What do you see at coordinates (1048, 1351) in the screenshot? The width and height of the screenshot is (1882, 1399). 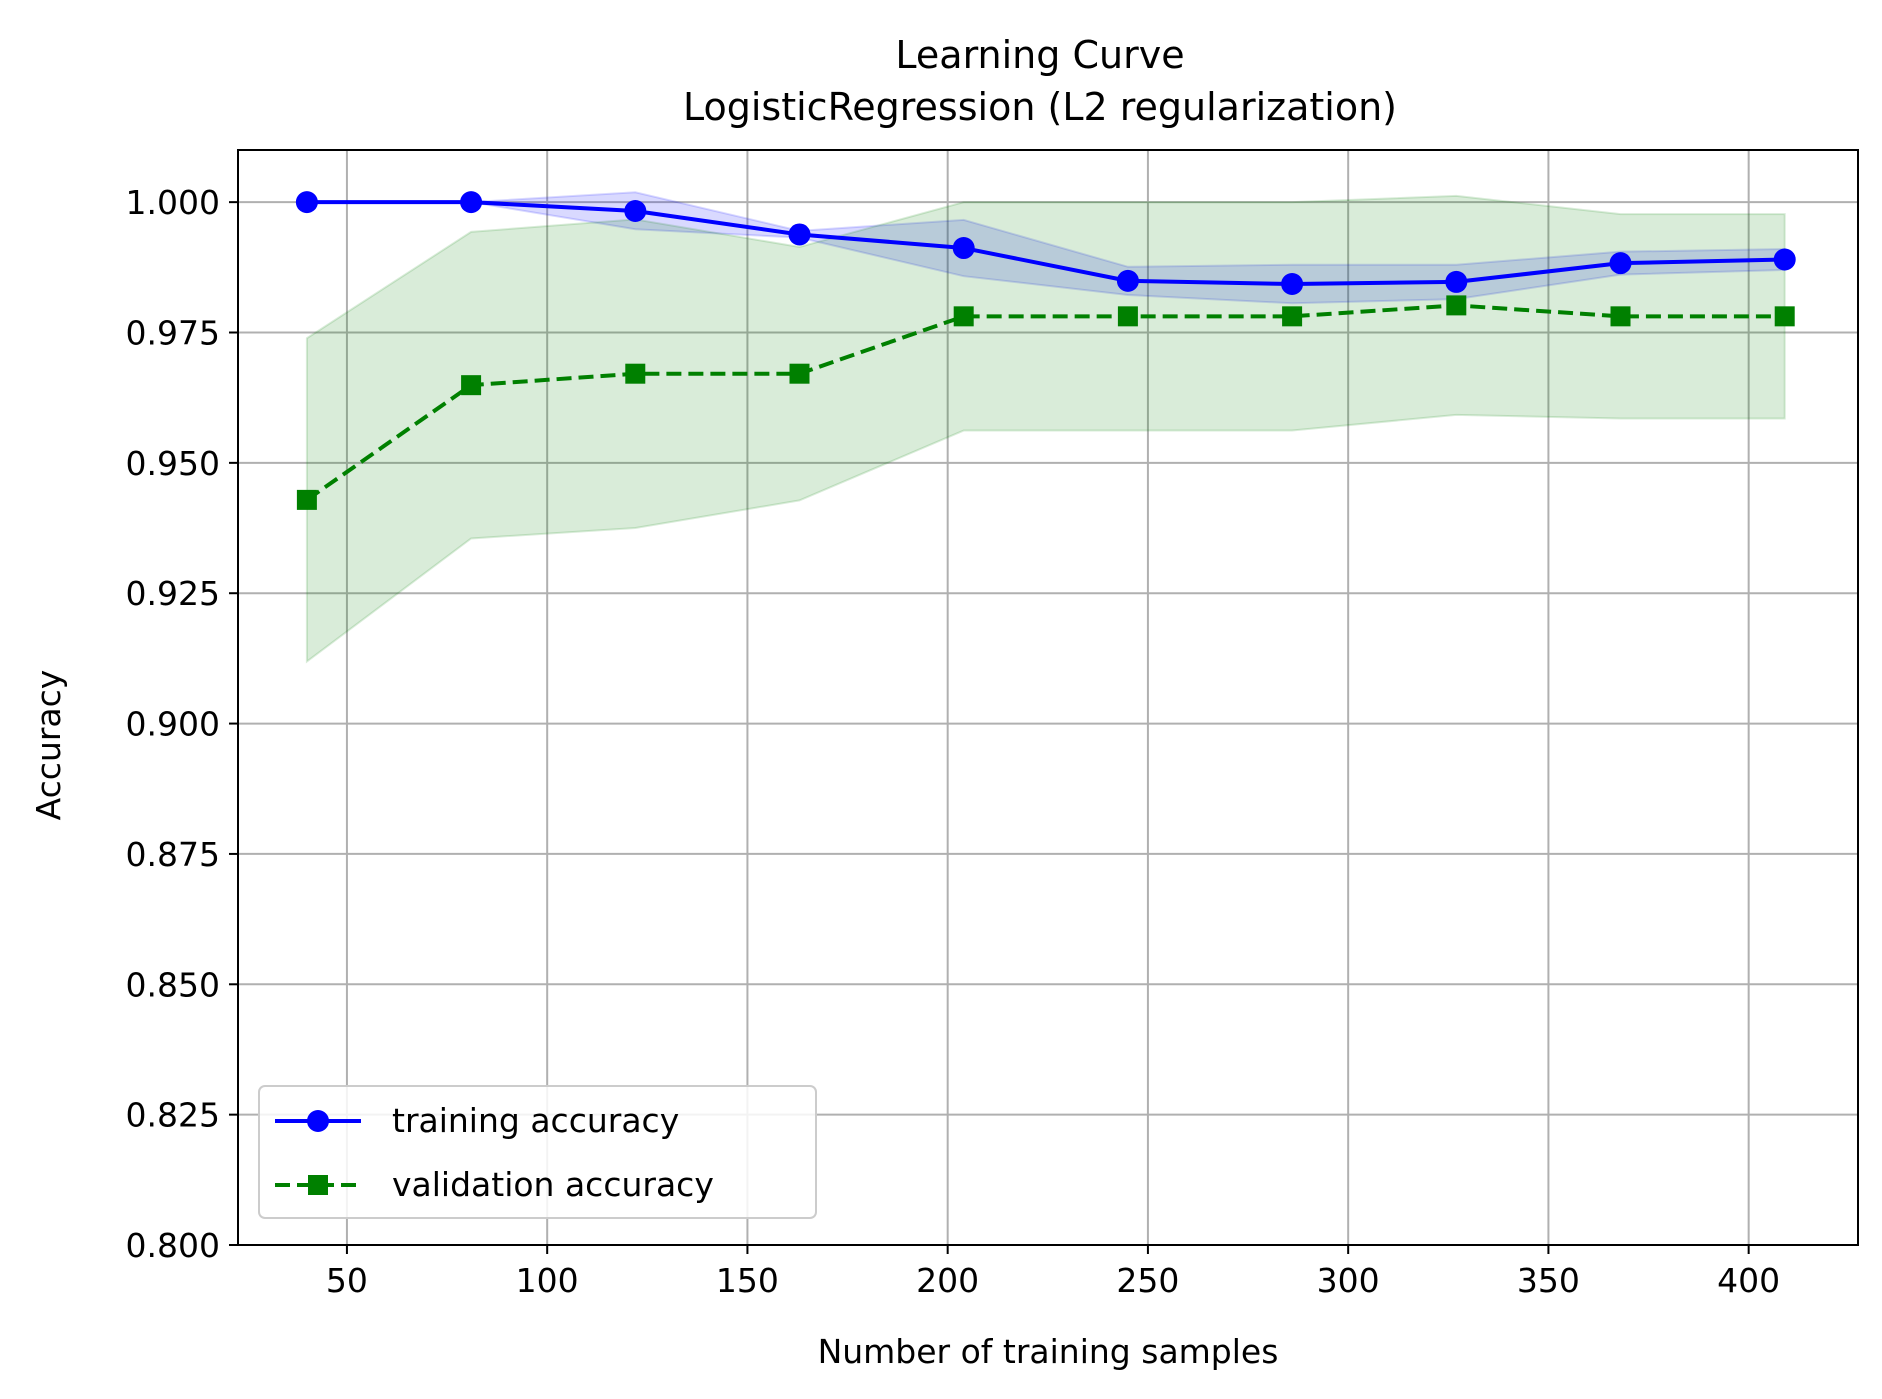 I see `x-axis-label: Number of training samples` at bounding box center [1048, 1351].